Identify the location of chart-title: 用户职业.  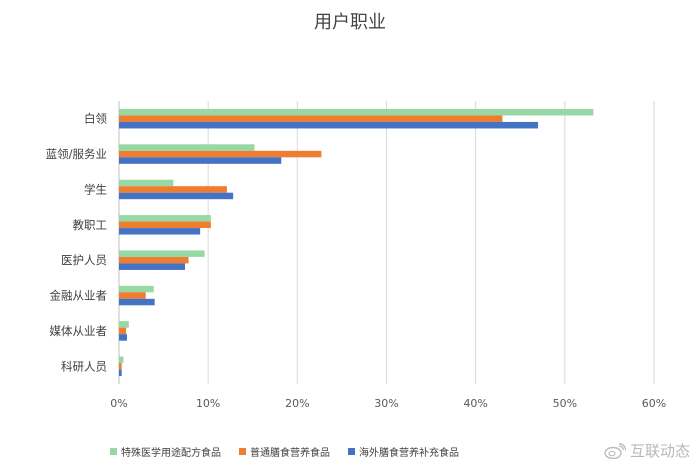
(350, 22).